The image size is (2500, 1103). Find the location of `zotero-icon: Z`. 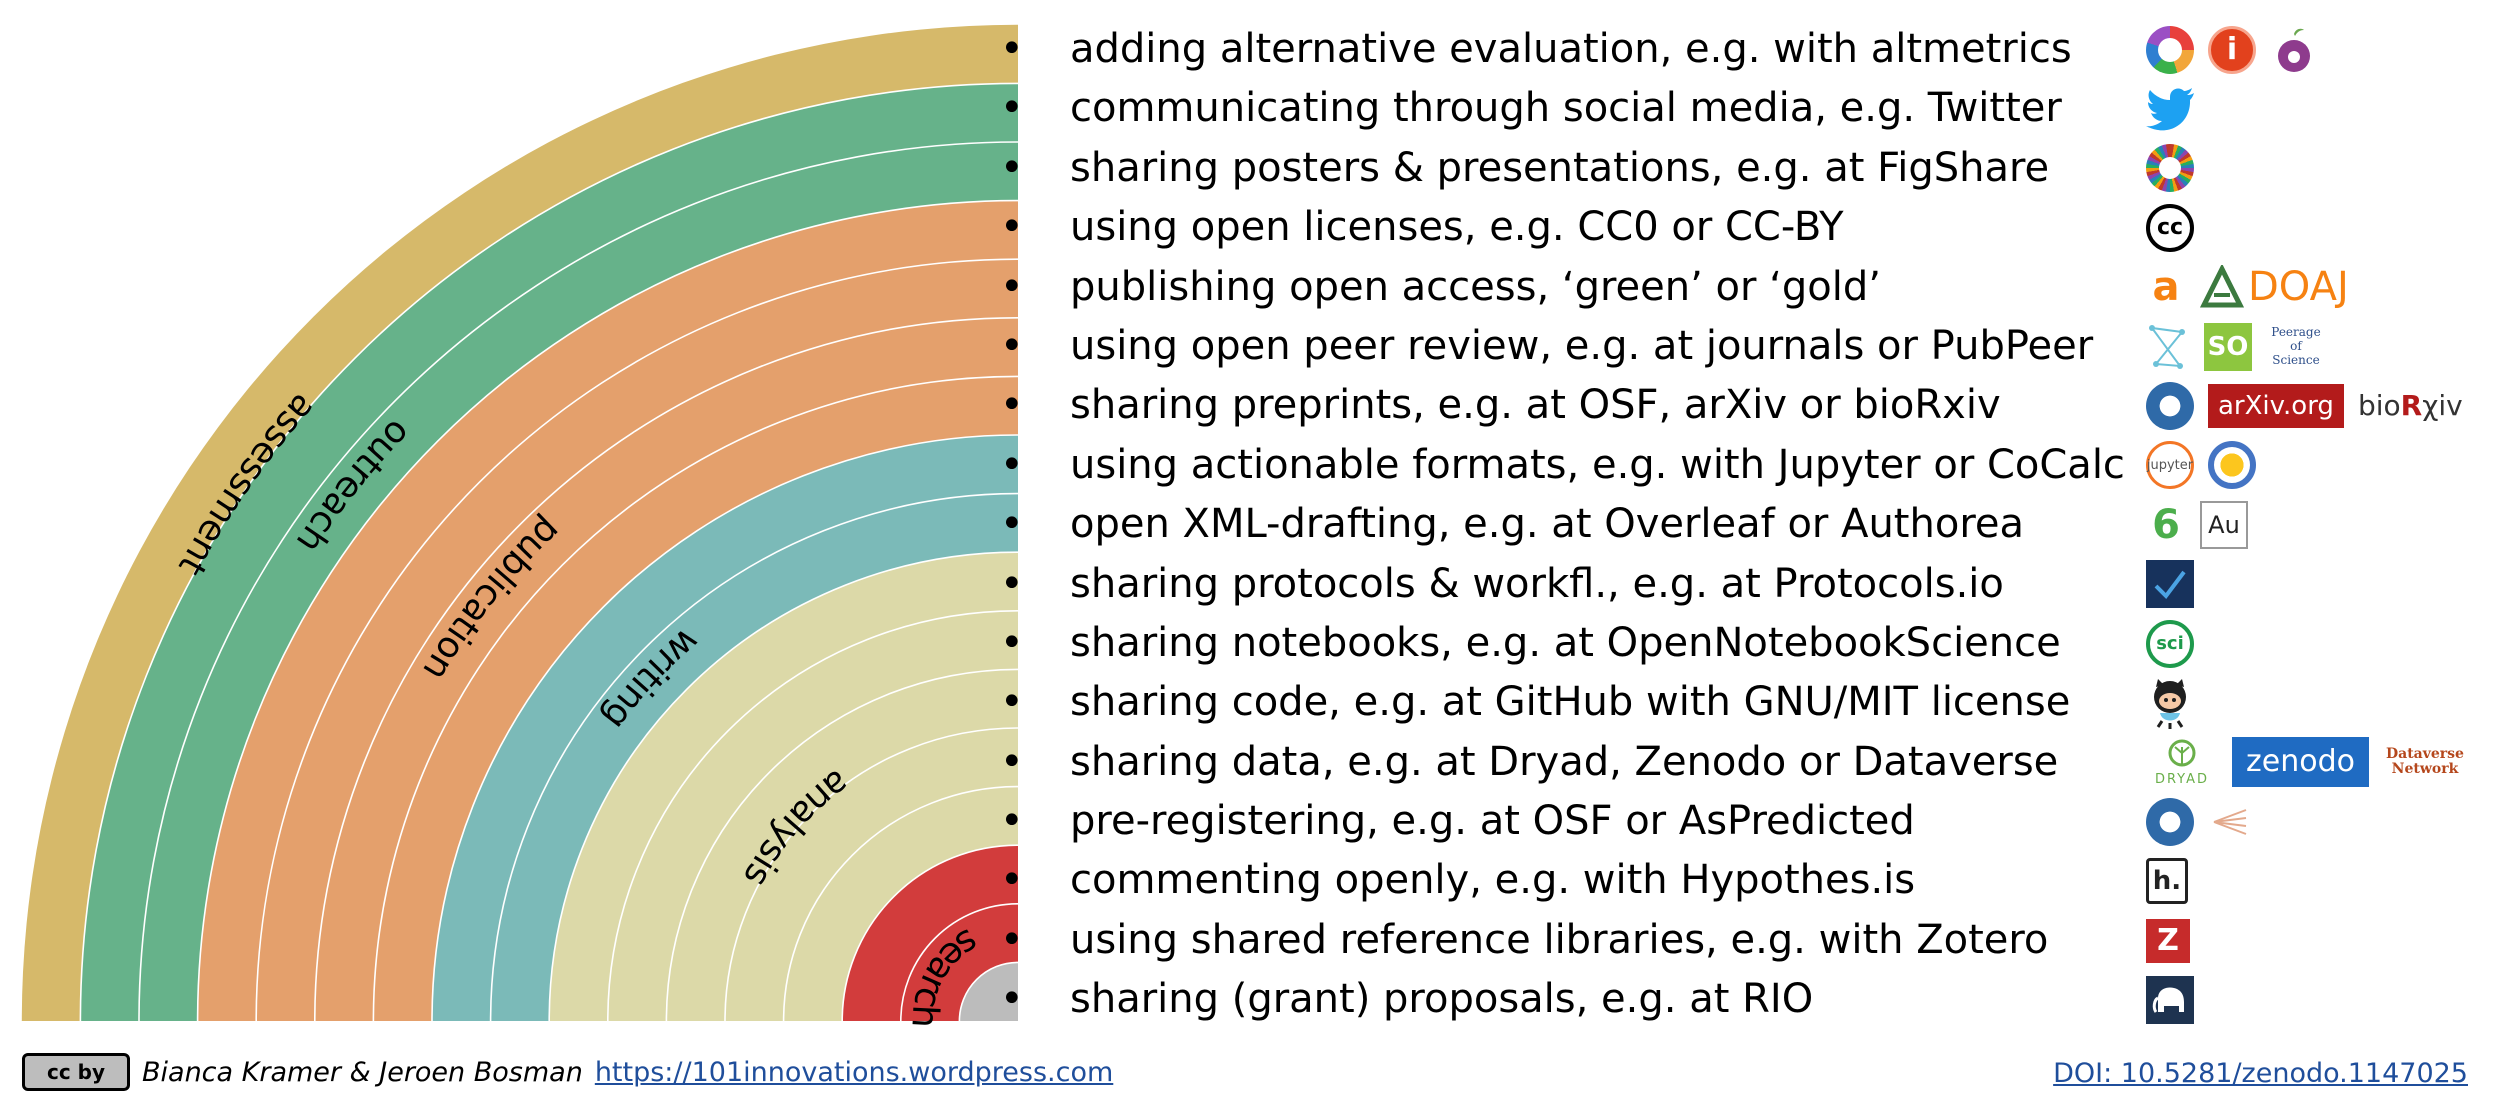

zotero-icon: Z is located at coordinates (2168, 940).